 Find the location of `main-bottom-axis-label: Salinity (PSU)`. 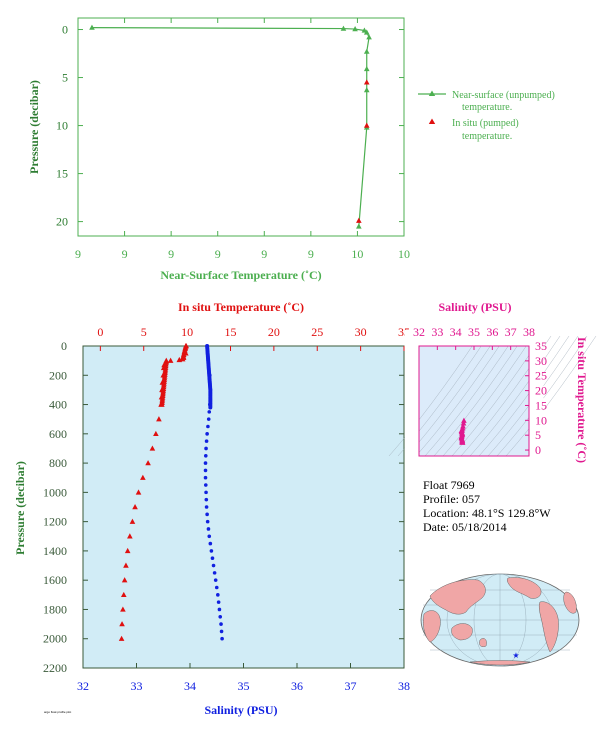

main-bottom-axis-label: Salinity (PSU) is located at coordinates (240, 710).